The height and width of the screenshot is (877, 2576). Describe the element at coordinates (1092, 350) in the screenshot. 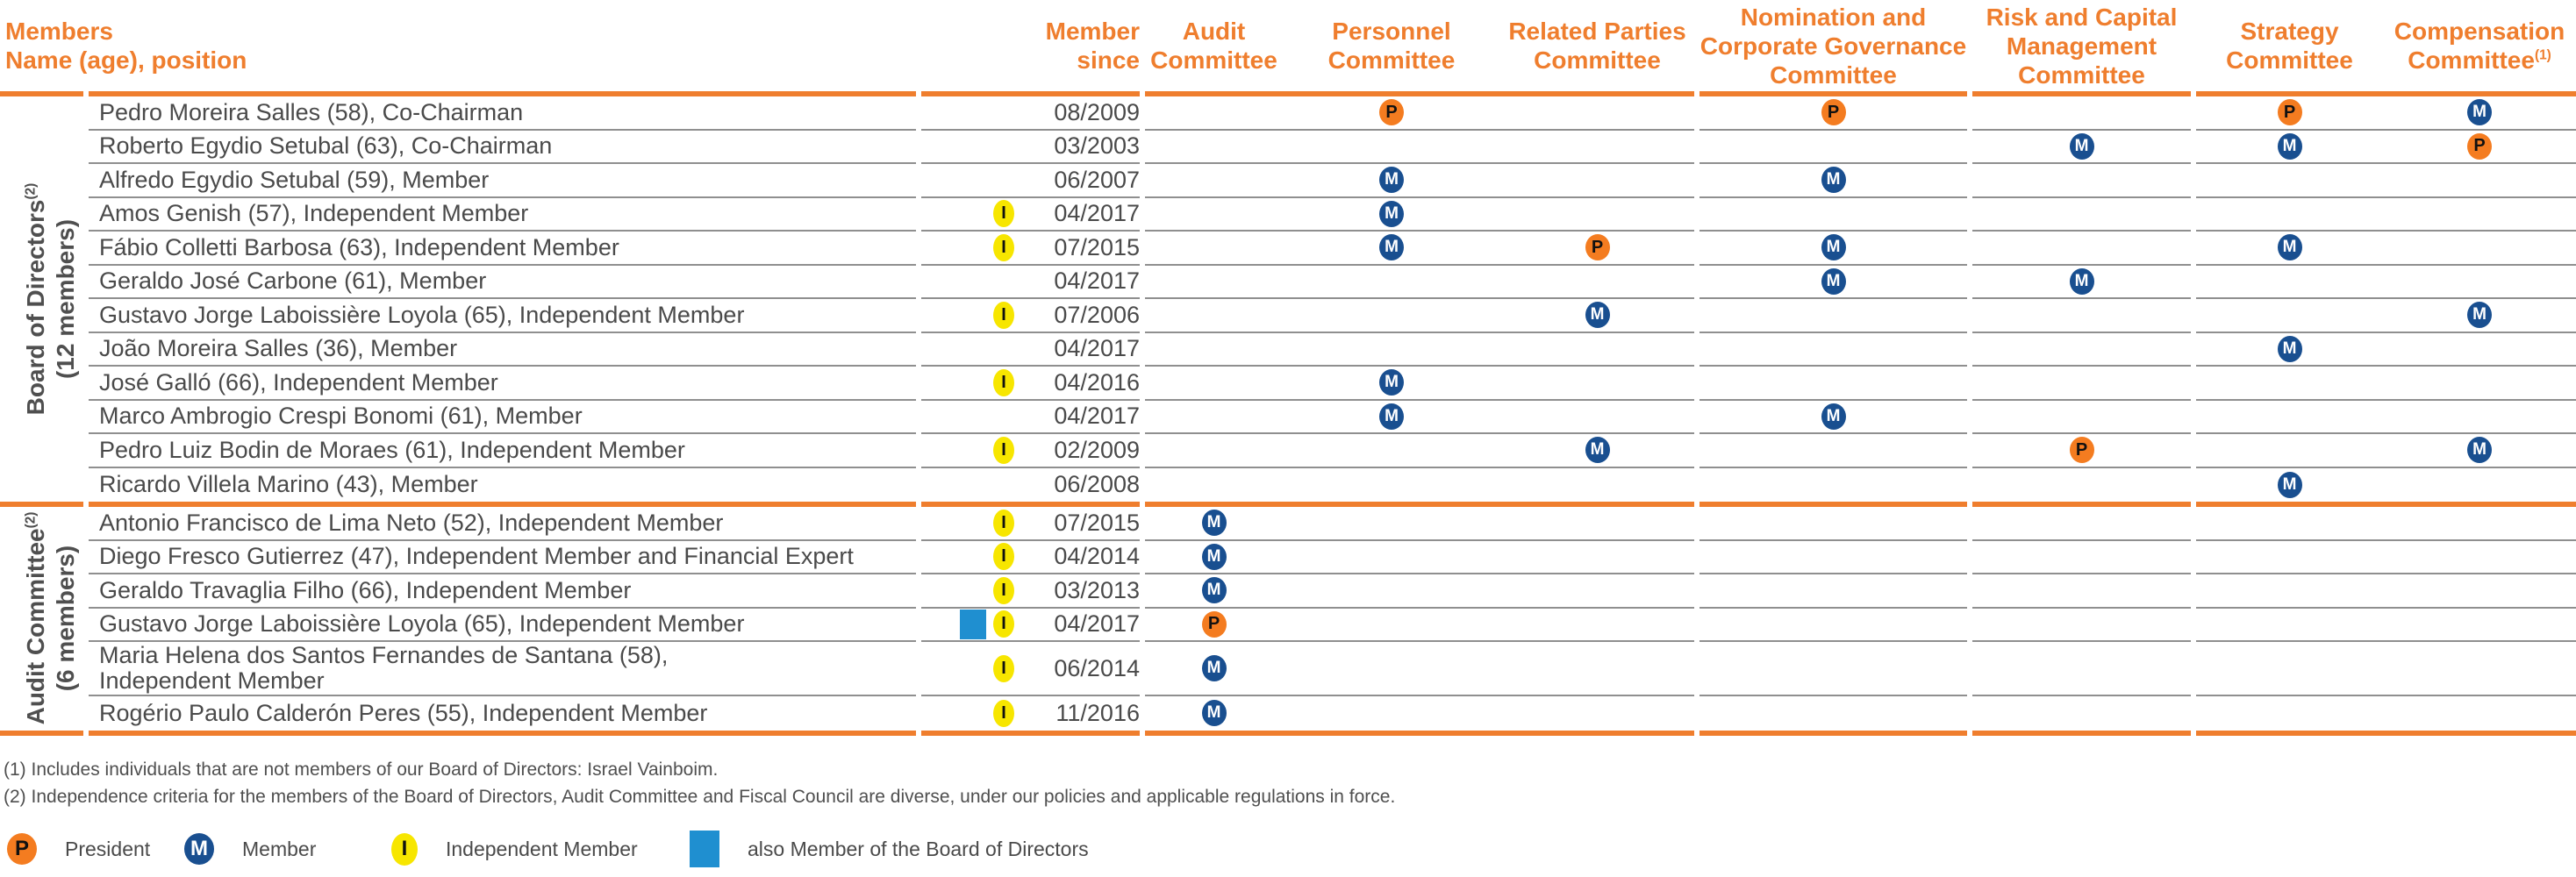

I see `member-since-value: 04/2017` at that location.